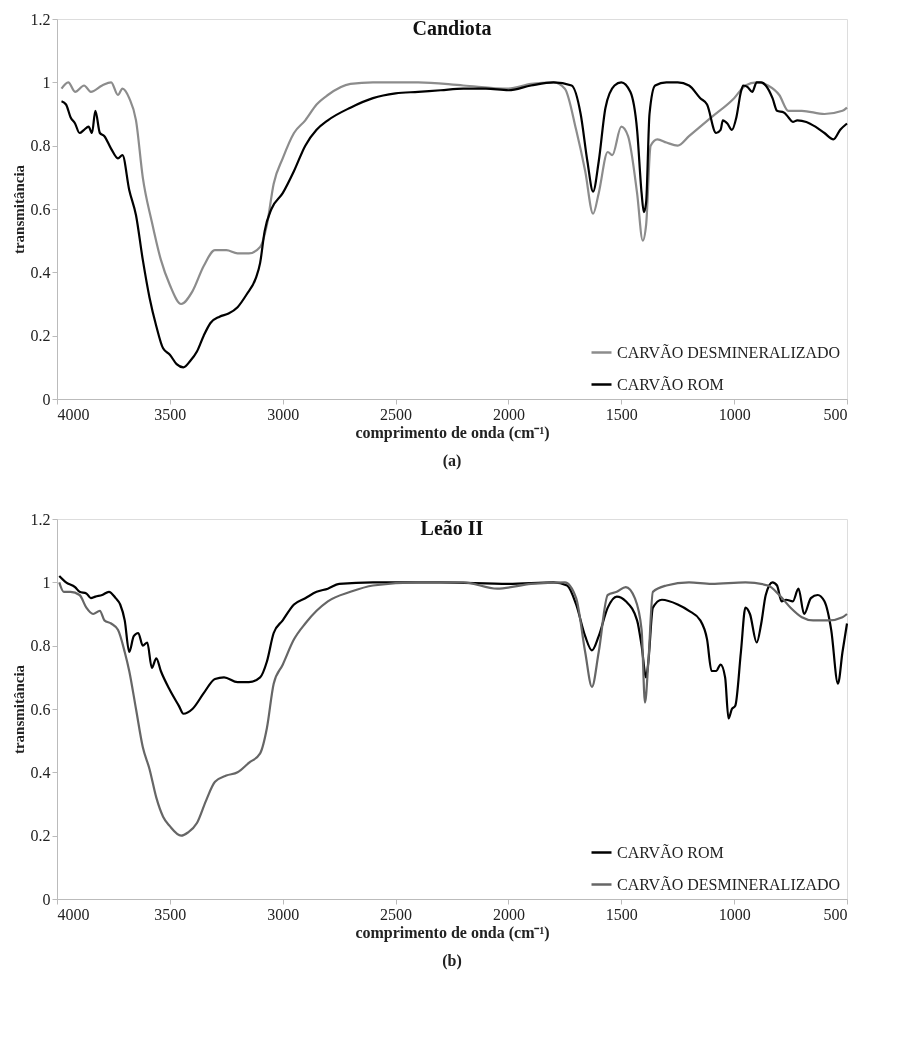  I want to click on chart-title: Leão II, so click(452, 528).